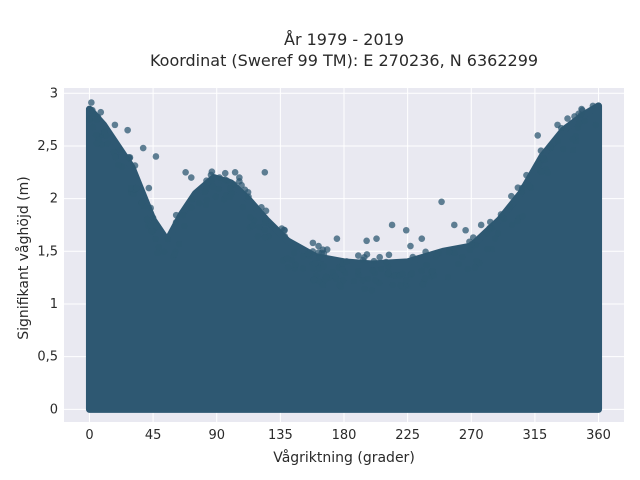  What do you see at coordinates (216, 435) in the screenshot?
I see `x-tick-label: 90` at bounding box center [216, 435].